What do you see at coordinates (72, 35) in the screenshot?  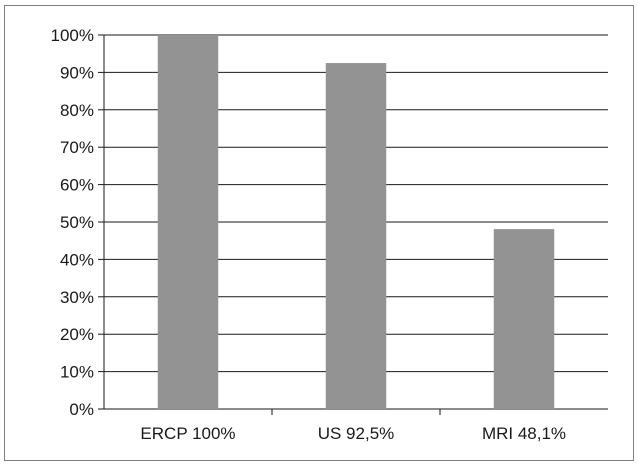 I see `y-tick-label: 100%` at bounding box center [72, 35].